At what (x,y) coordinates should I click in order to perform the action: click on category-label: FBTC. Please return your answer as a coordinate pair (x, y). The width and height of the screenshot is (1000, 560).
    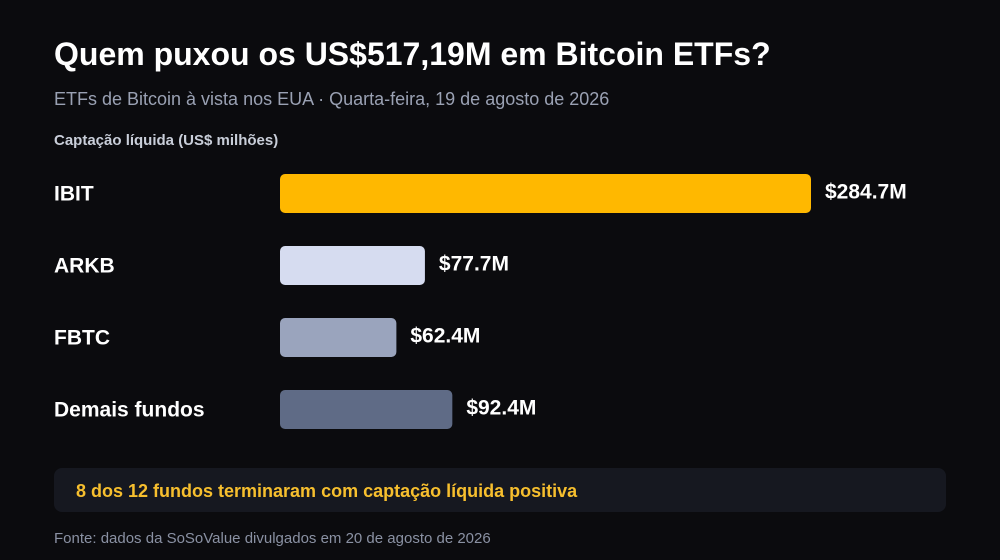
    Looking at the image, I should click on (82, 338).